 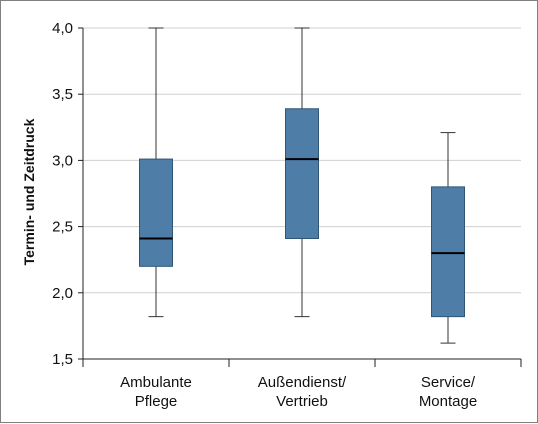 I want to click on category-label-line2: Pflege, so click(x=156, y=401).